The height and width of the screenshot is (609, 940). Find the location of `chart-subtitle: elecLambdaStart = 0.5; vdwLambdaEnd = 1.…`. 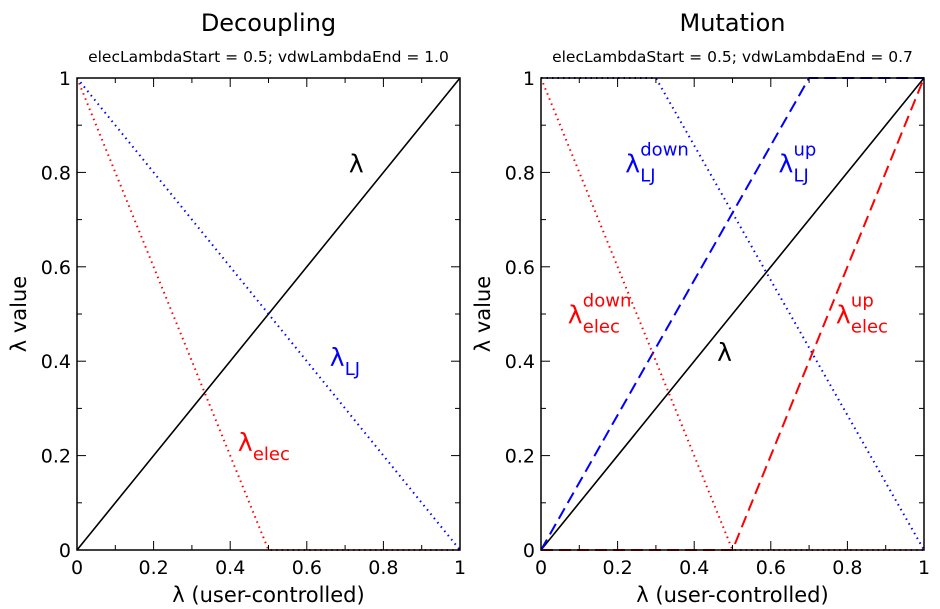

chart-subtitle: elecLambdaStart = 0.5; vdwLambdaEnd = 1.… is located at coordinates (268, 57).